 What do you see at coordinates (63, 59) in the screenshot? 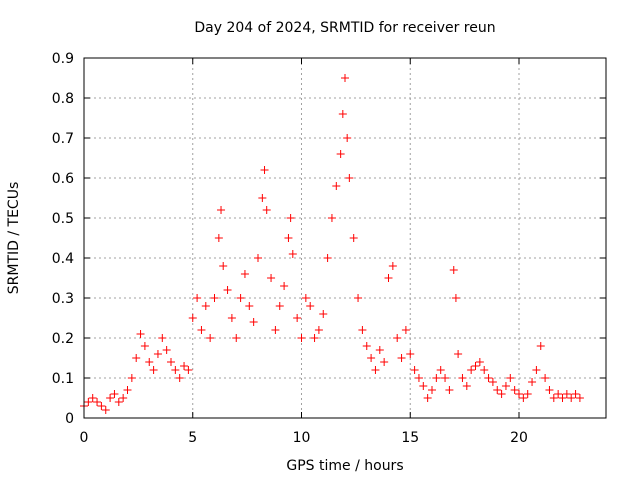
I see `y-tick-label: 0.9` at bounding box center [63, 59].